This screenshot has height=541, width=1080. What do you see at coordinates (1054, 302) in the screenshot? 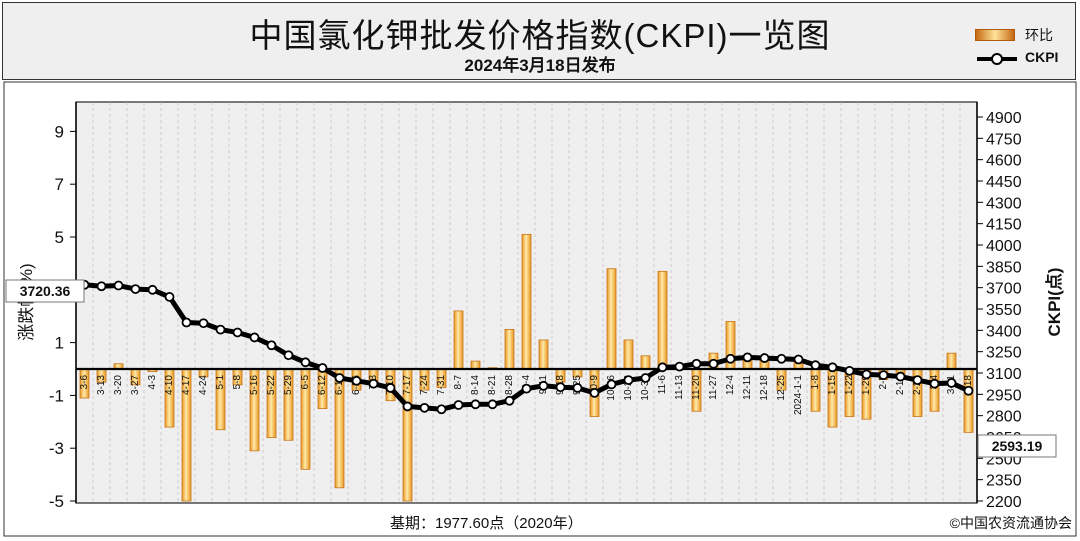
I see `right-axis-label: CKPI(点)` at bounding box center [1054, 302].